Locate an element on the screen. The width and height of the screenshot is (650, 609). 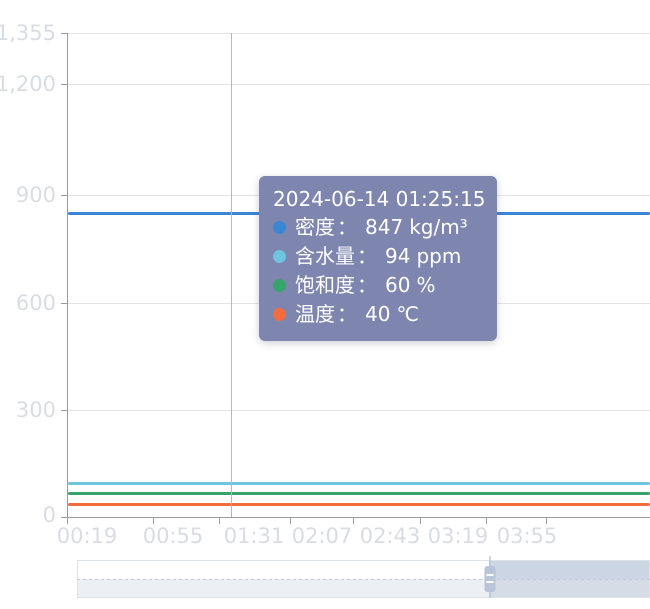
series-dot-saturation-icon is located at coordinates (279, 285).